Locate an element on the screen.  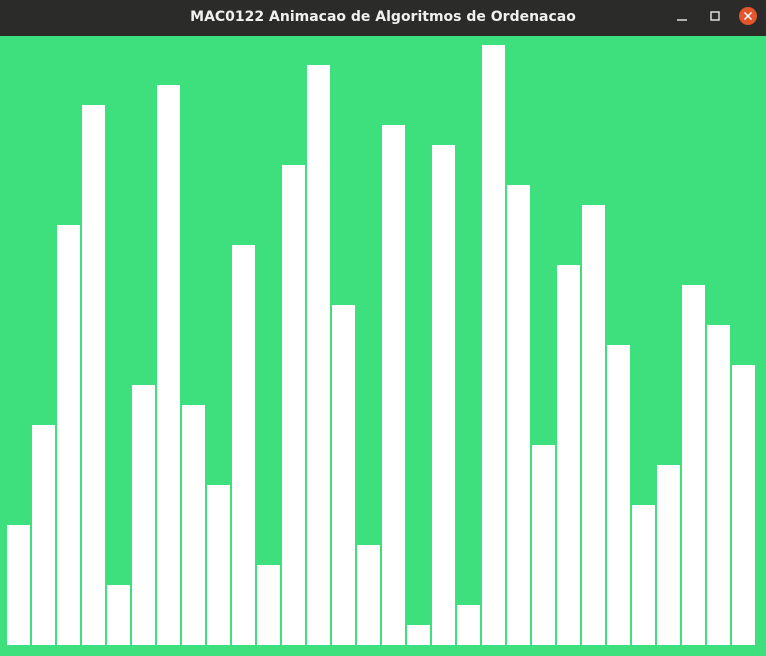
maximize-button is located at coordinates (715, 16).